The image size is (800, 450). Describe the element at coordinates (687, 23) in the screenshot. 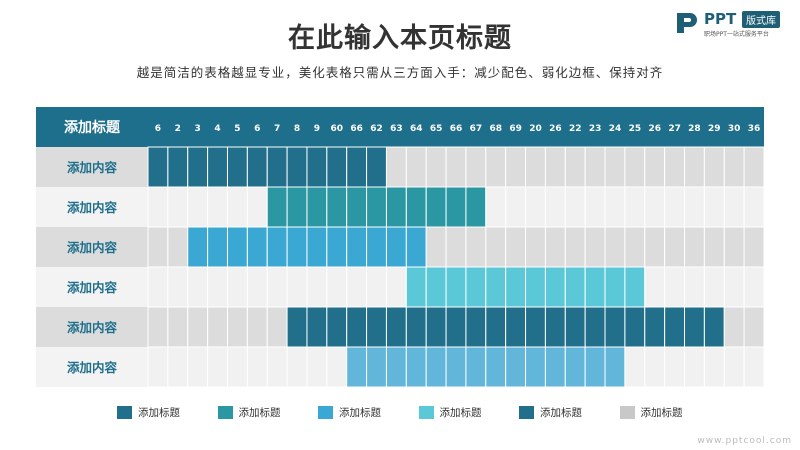

I see `logo-mark-icon` at that location.